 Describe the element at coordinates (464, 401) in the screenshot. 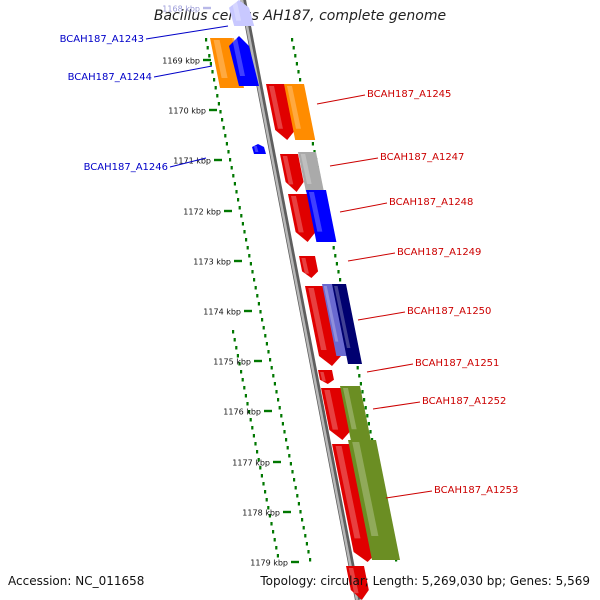

I see `gene-label-text: BCAH187_A1252` at that location.